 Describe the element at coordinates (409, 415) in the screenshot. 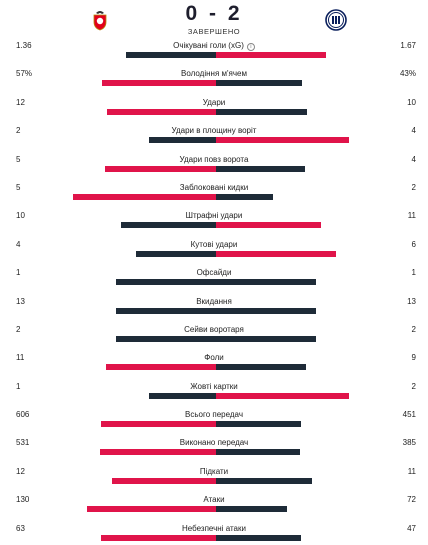

I see `stat-away-value: 451` at that location.